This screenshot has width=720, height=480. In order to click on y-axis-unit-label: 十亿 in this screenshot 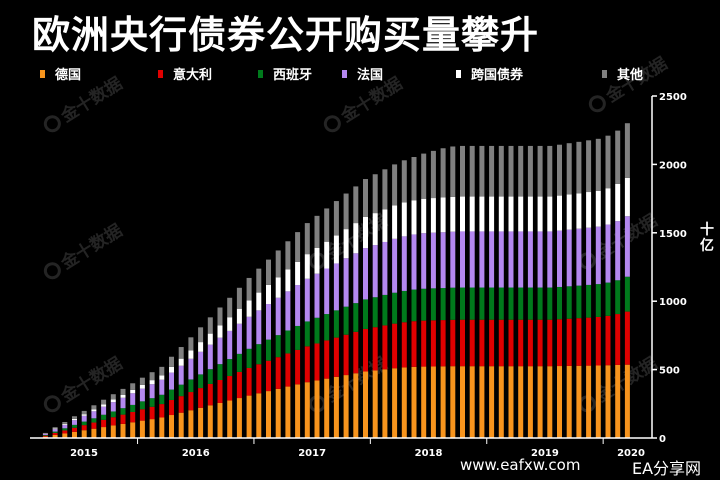, I will do `click(707, 238)`.